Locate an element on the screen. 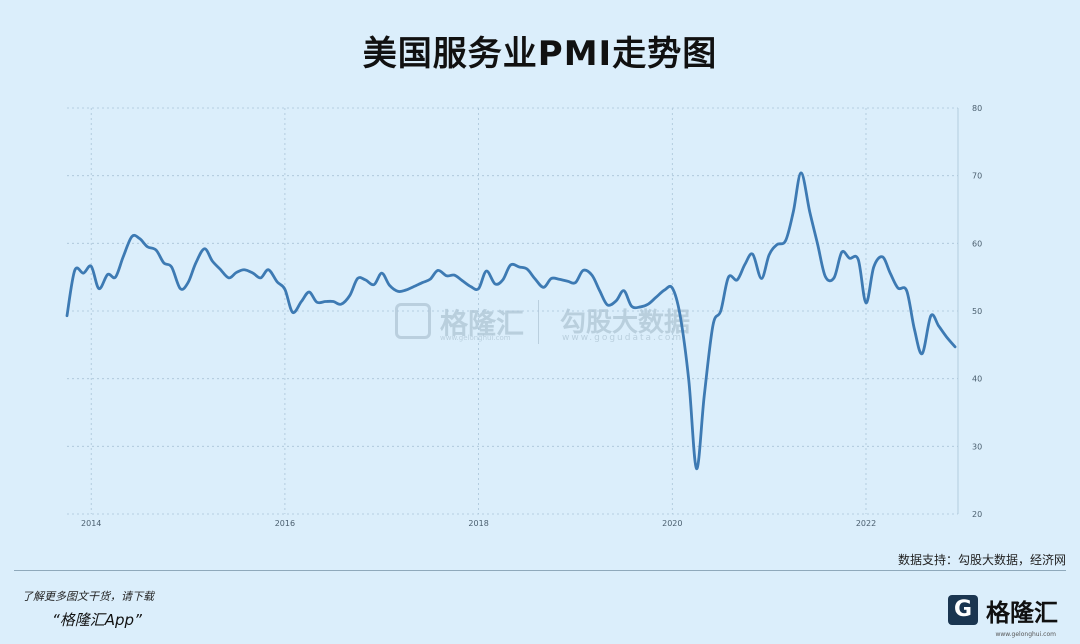 The image size is (1080, 644). footer-logo: G 格隆汇 is located at coordinates (1003, 610).